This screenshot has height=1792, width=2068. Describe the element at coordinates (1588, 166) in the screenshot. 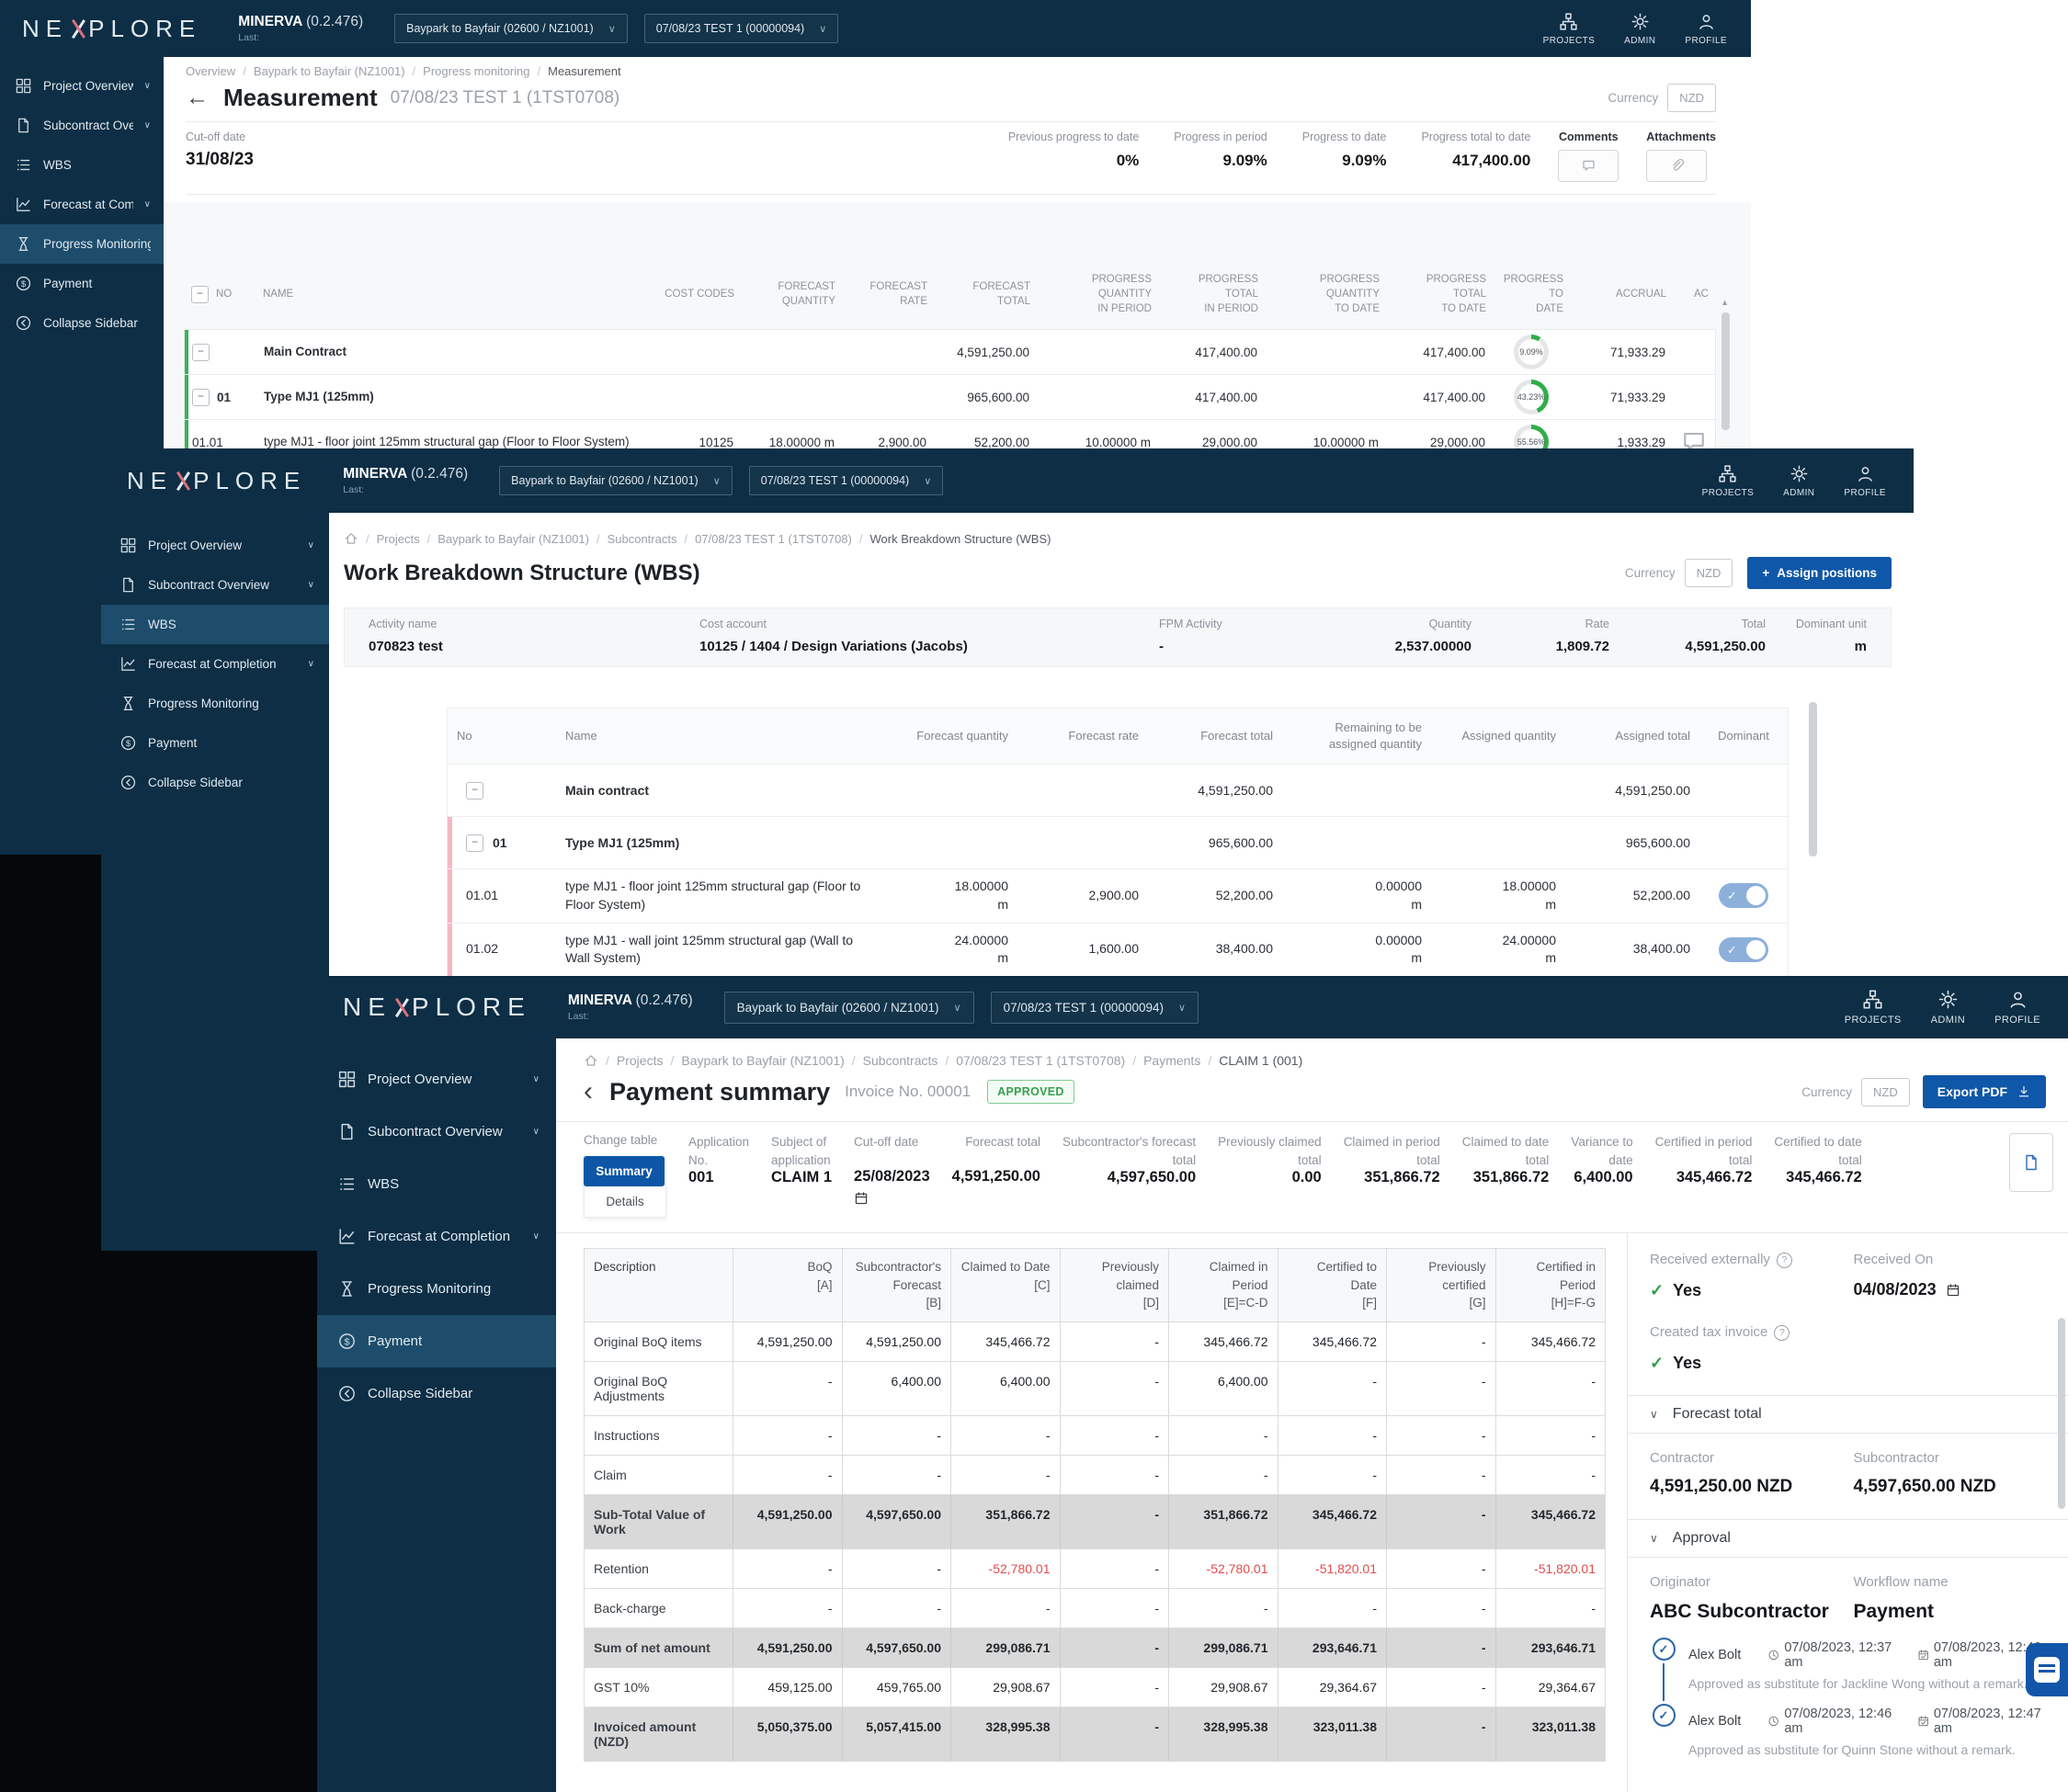

I see `comments-button` at that location.